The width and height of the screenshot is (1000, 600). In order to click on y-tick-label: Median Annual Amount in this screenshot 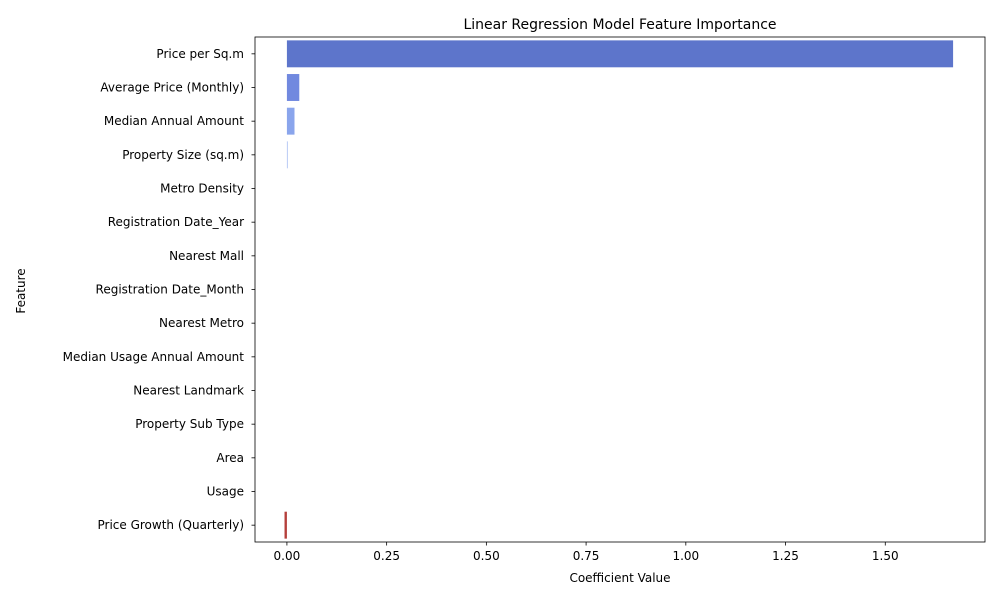, I will do `click(174, 121)`.